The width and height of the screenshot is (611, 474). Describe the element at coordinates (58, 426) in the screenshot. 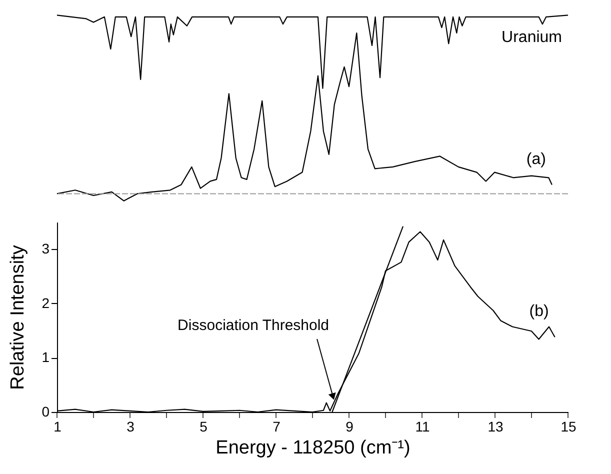

I see `x-tick-label: 1` at that location.